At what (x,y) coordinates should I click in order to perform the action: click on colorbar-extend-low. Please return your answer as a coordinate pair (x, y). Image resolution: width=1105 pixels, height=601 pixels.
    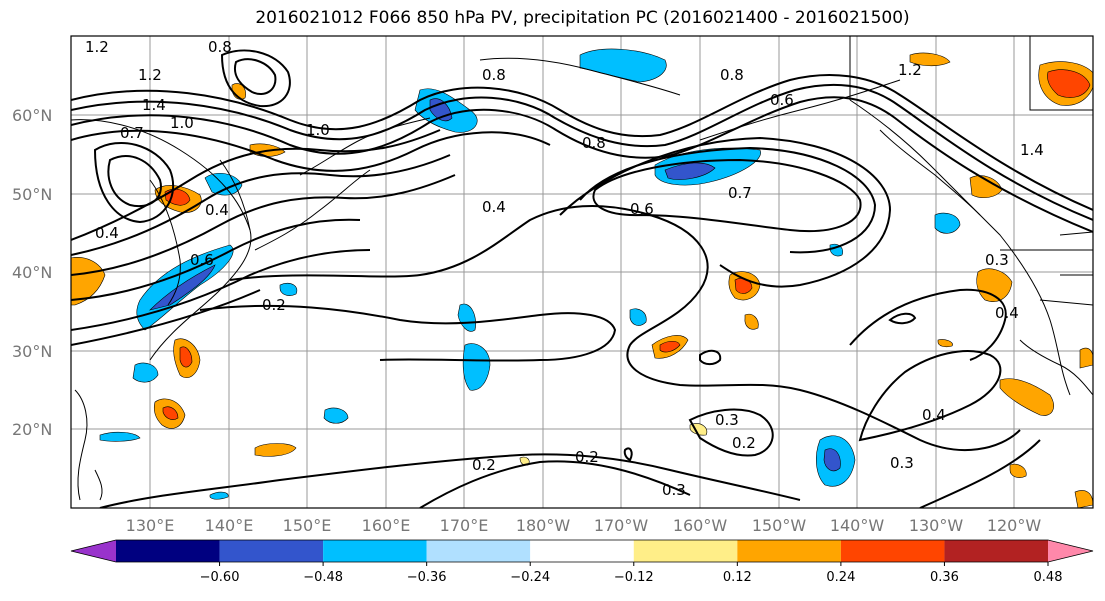
    Looking at the image, I should click on (93, 551).